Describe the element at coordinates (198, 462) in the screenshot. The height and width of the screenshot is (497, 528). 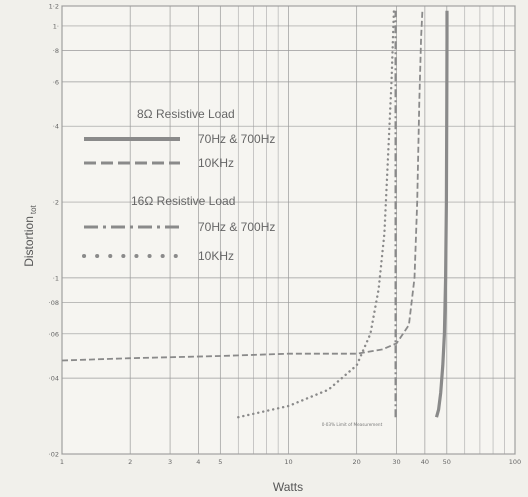
I see `x-tick-label-3: 4` at that location.